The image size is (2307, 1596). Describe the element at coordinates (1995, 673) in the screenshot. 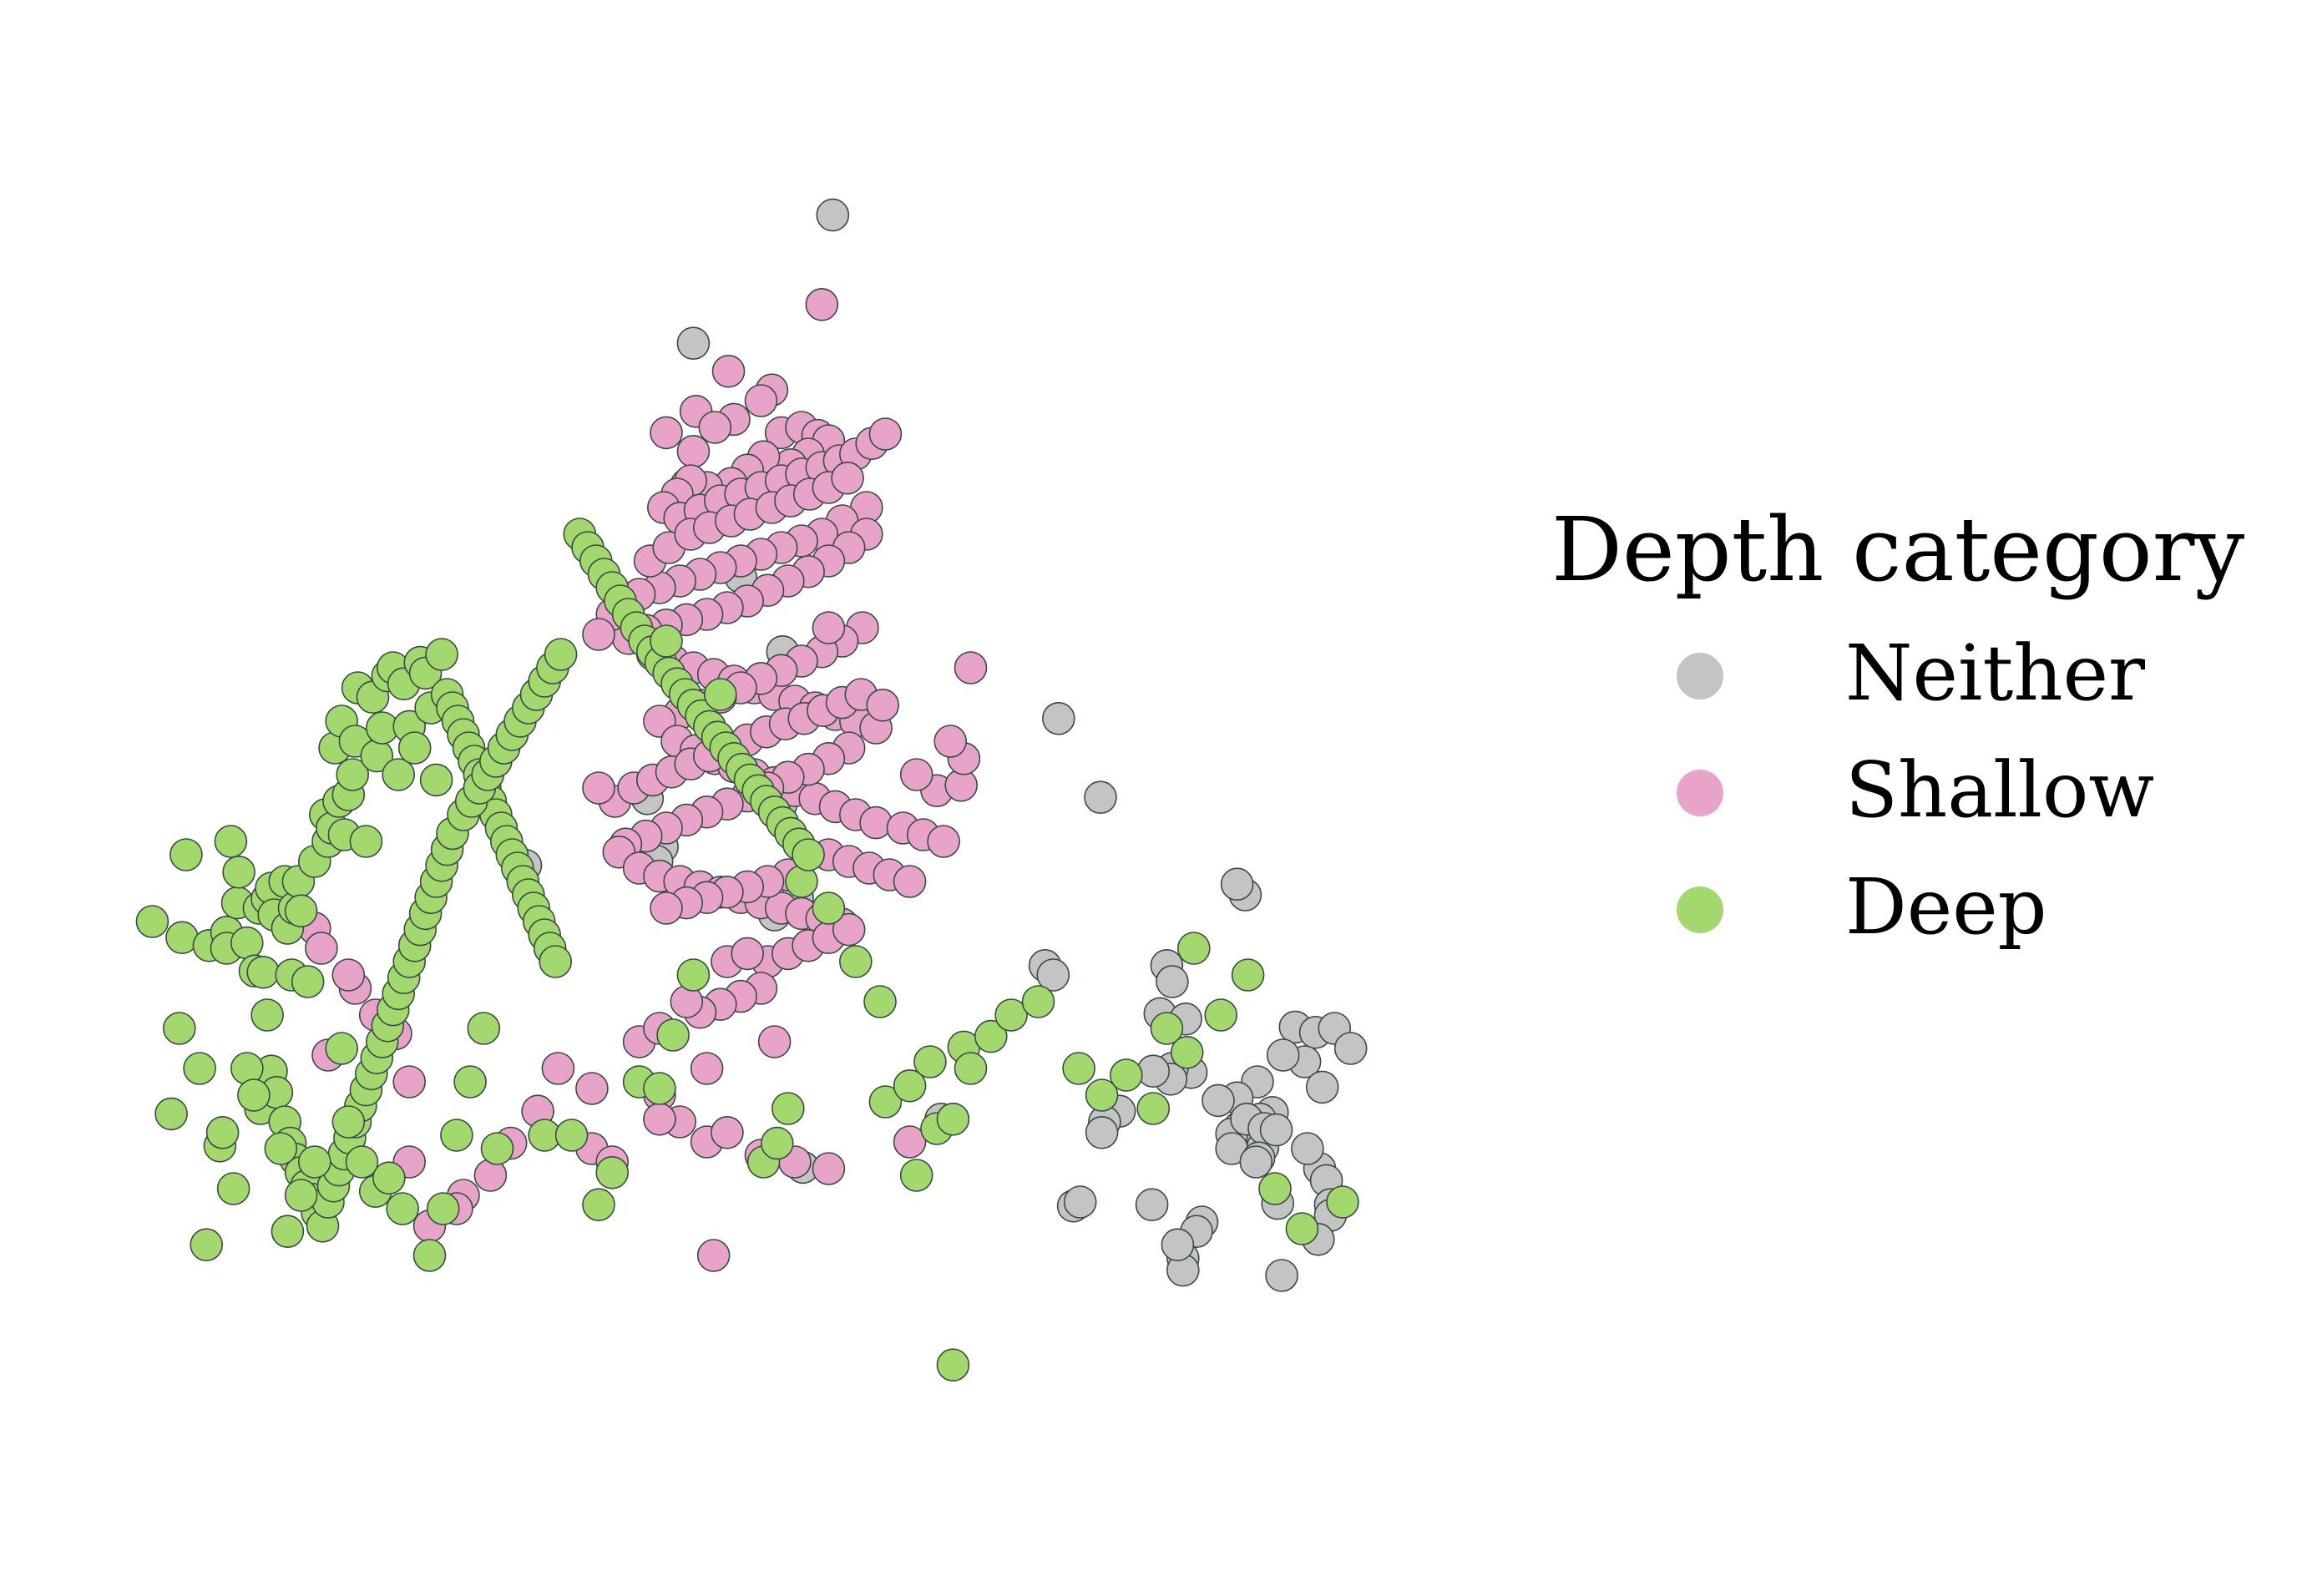

I see `legend-label-neither: Neither` at that location.